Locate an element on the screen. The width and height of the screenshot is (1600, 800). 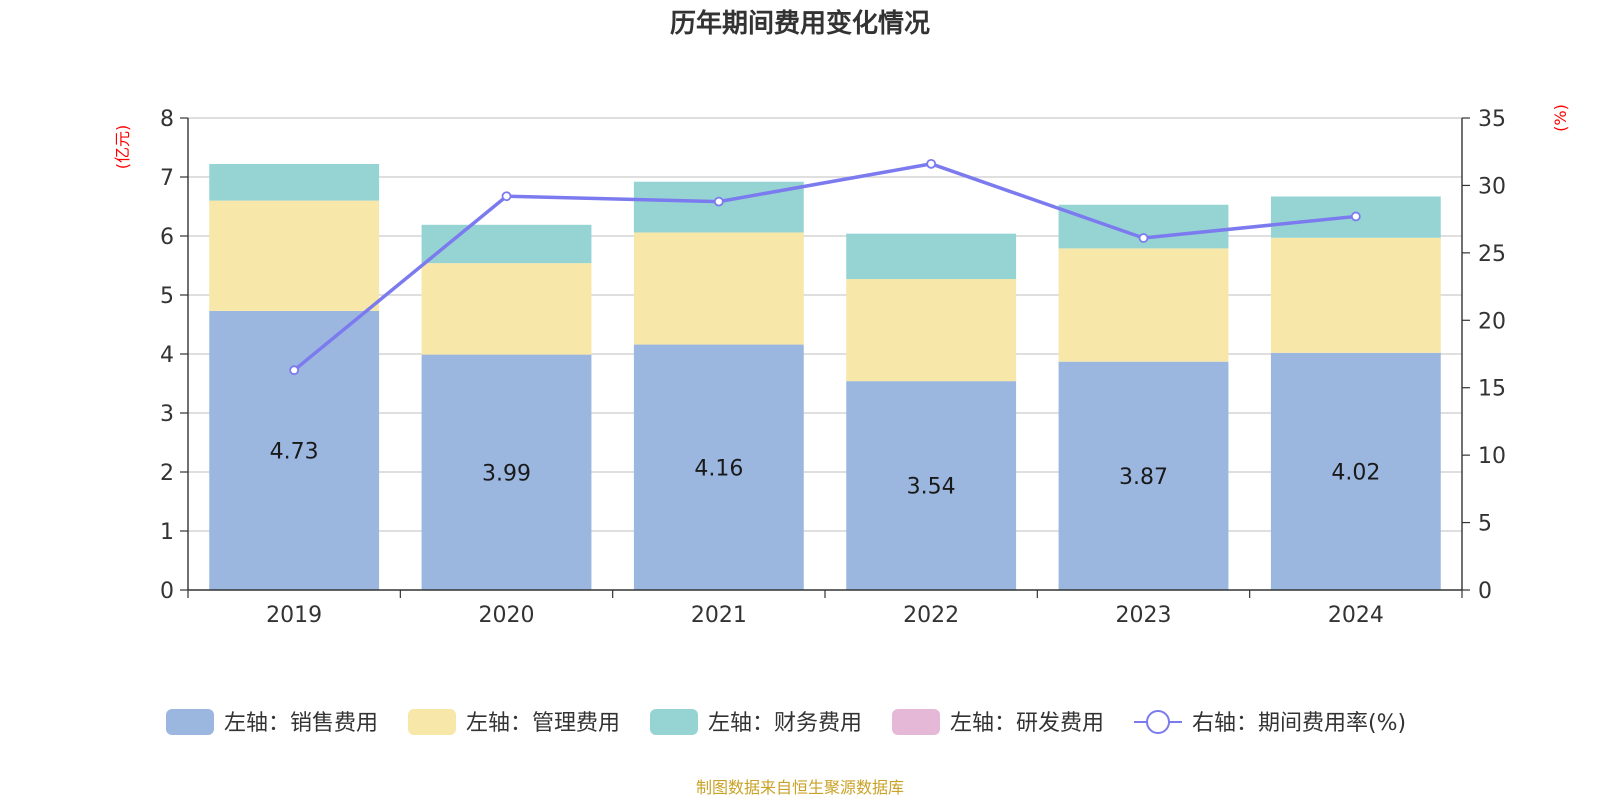
data-label: 3.54 is located at coordinates (931, 487).